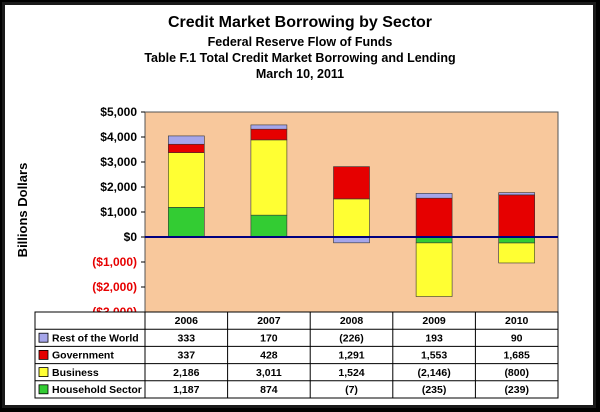 This screenshot has width=600, height=412. What do you see at coordinates (434, 196) in the screenshot?
I see `bar-rest-of-the-world-2009` at bounding box center [434, 196].